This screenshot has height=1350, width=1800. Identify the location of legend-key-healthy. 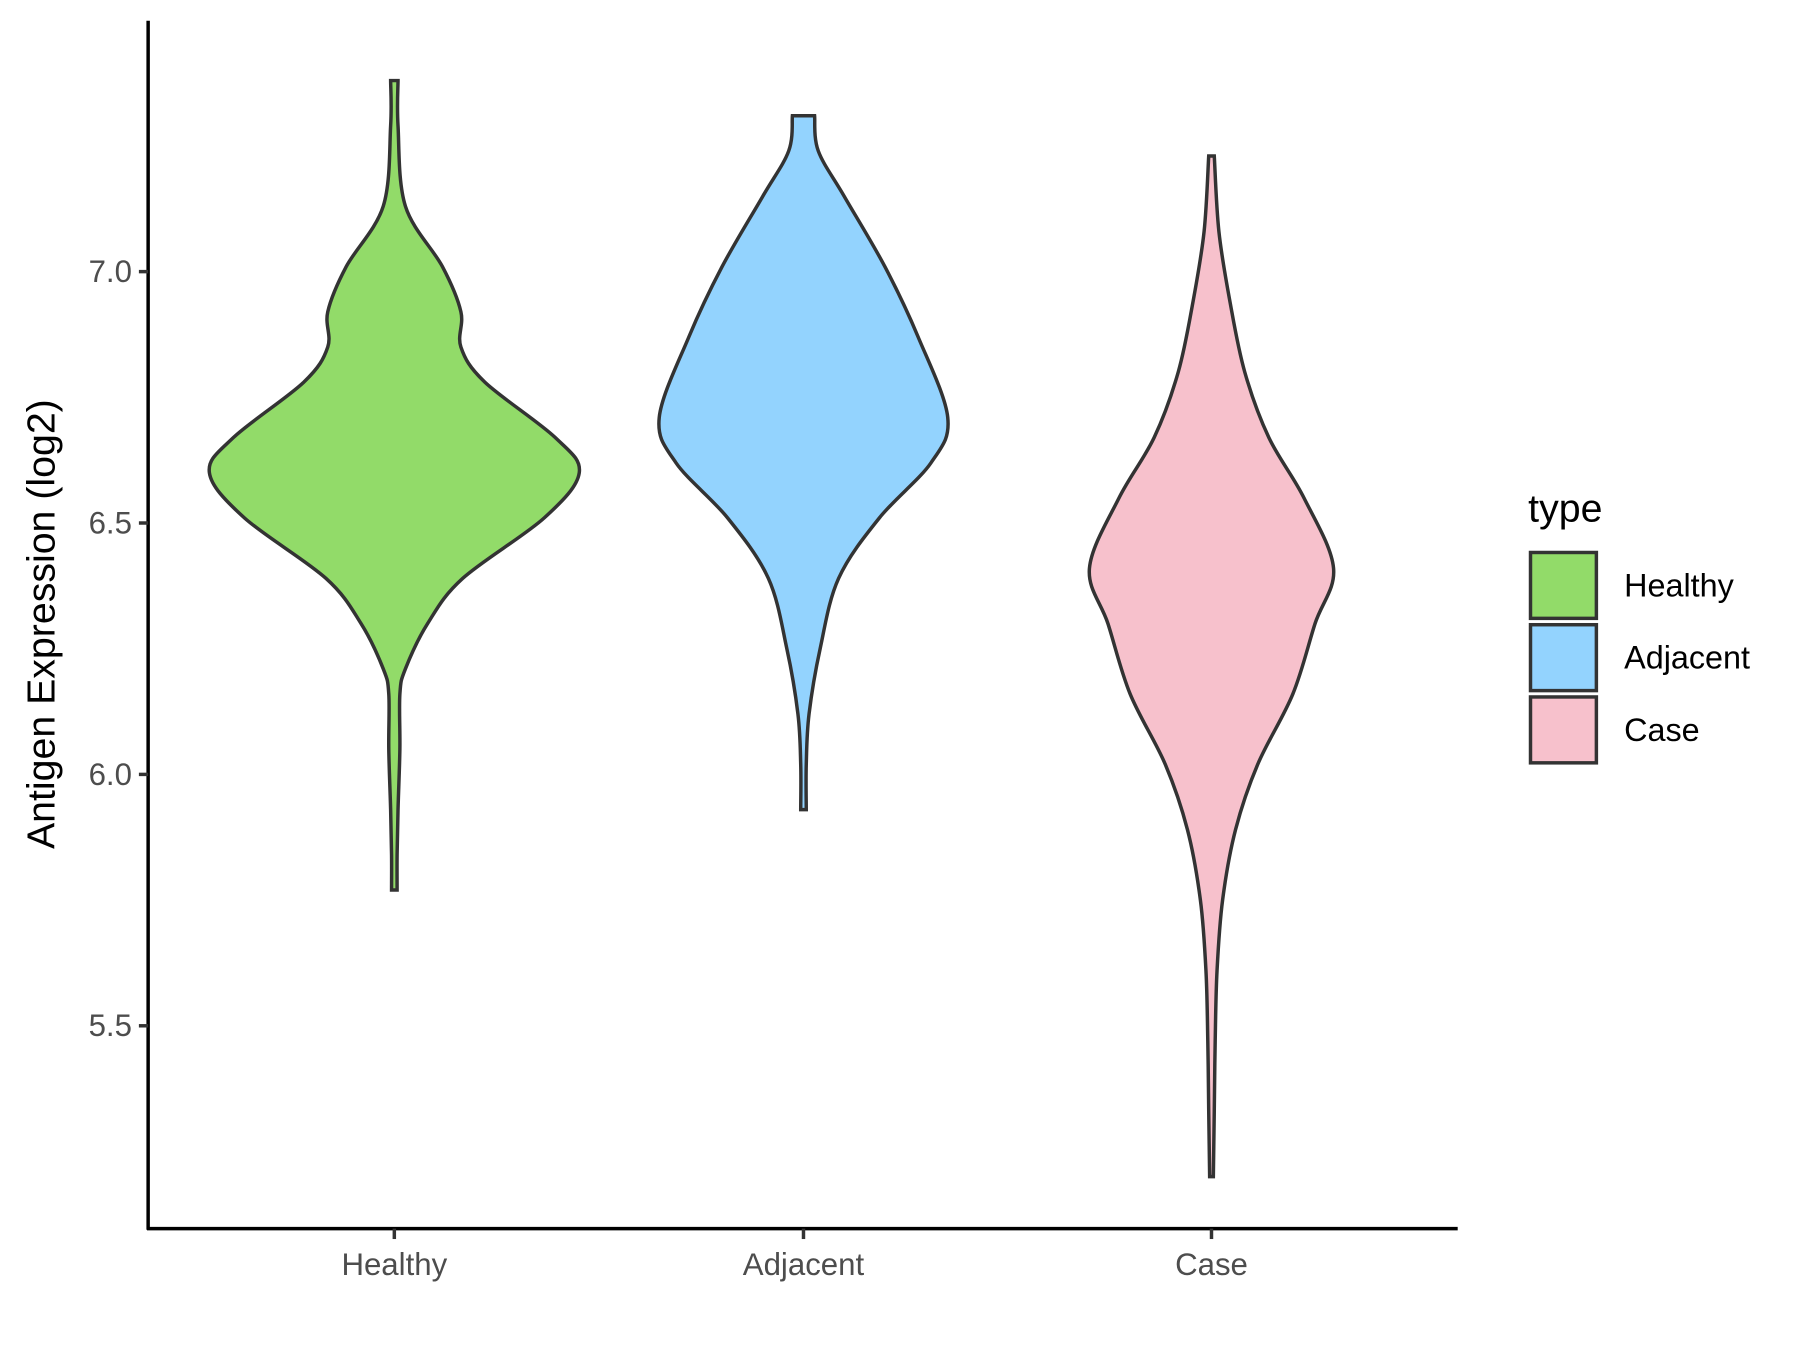
(1563, 585).